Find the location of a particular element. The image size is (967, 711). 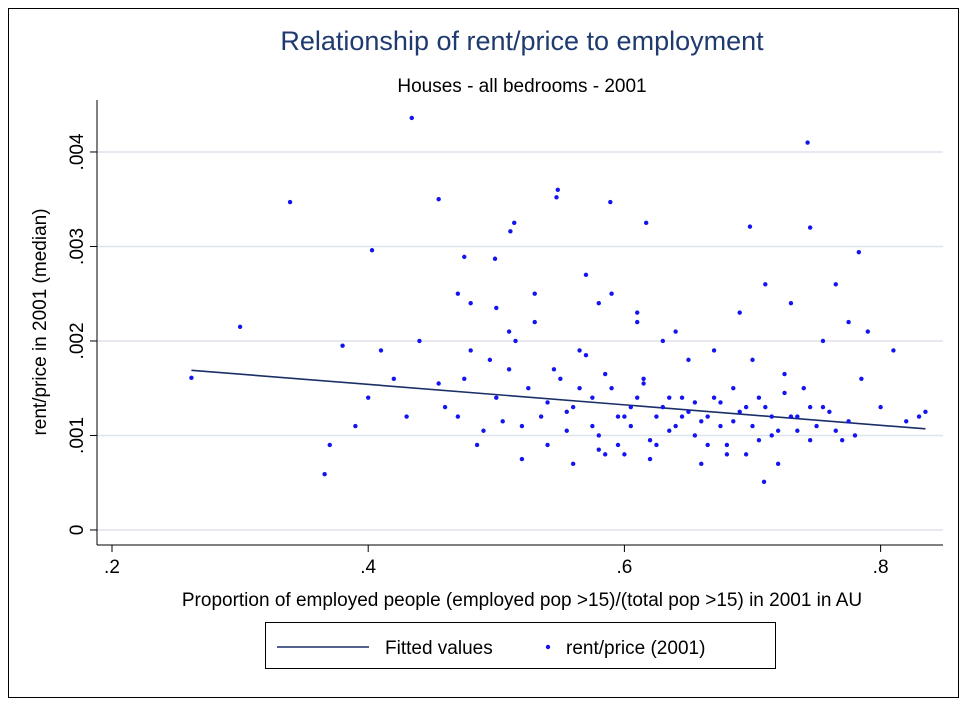

x-tick-label: .2 is located at coordinates (112, 567).